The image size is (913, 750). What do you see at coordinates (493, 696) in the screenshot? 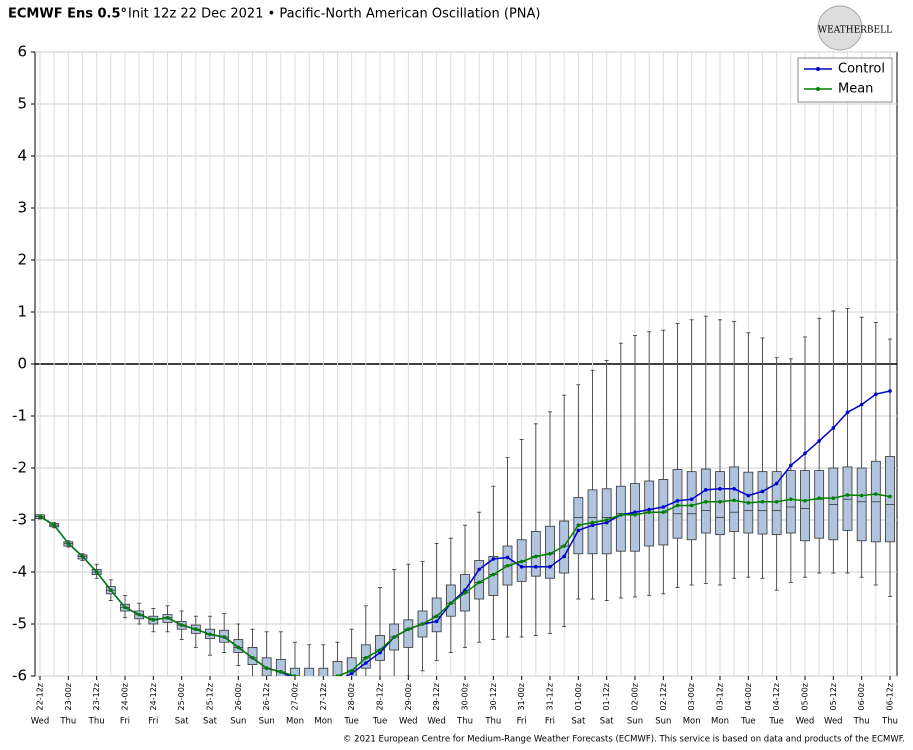
I see `x-tick-label: 30-12z` at bounding box center [493, 696].